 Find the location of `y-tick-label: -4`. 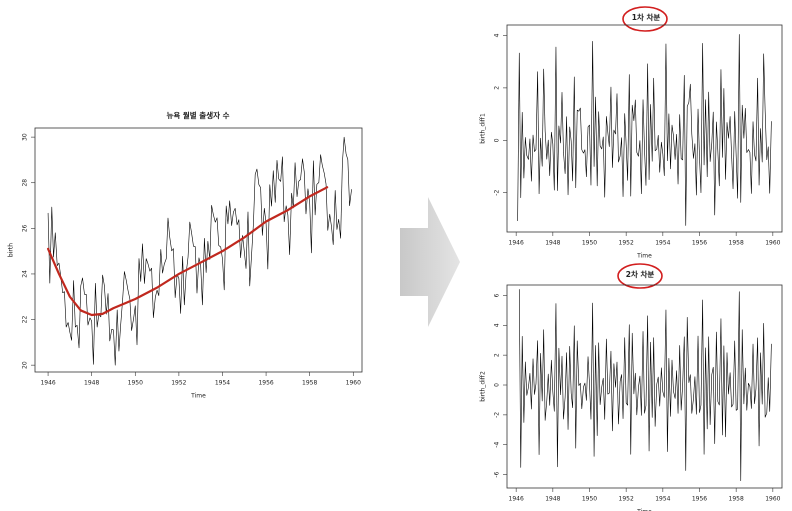

y-tick-label: -4 is located at coordinates (497, 445).